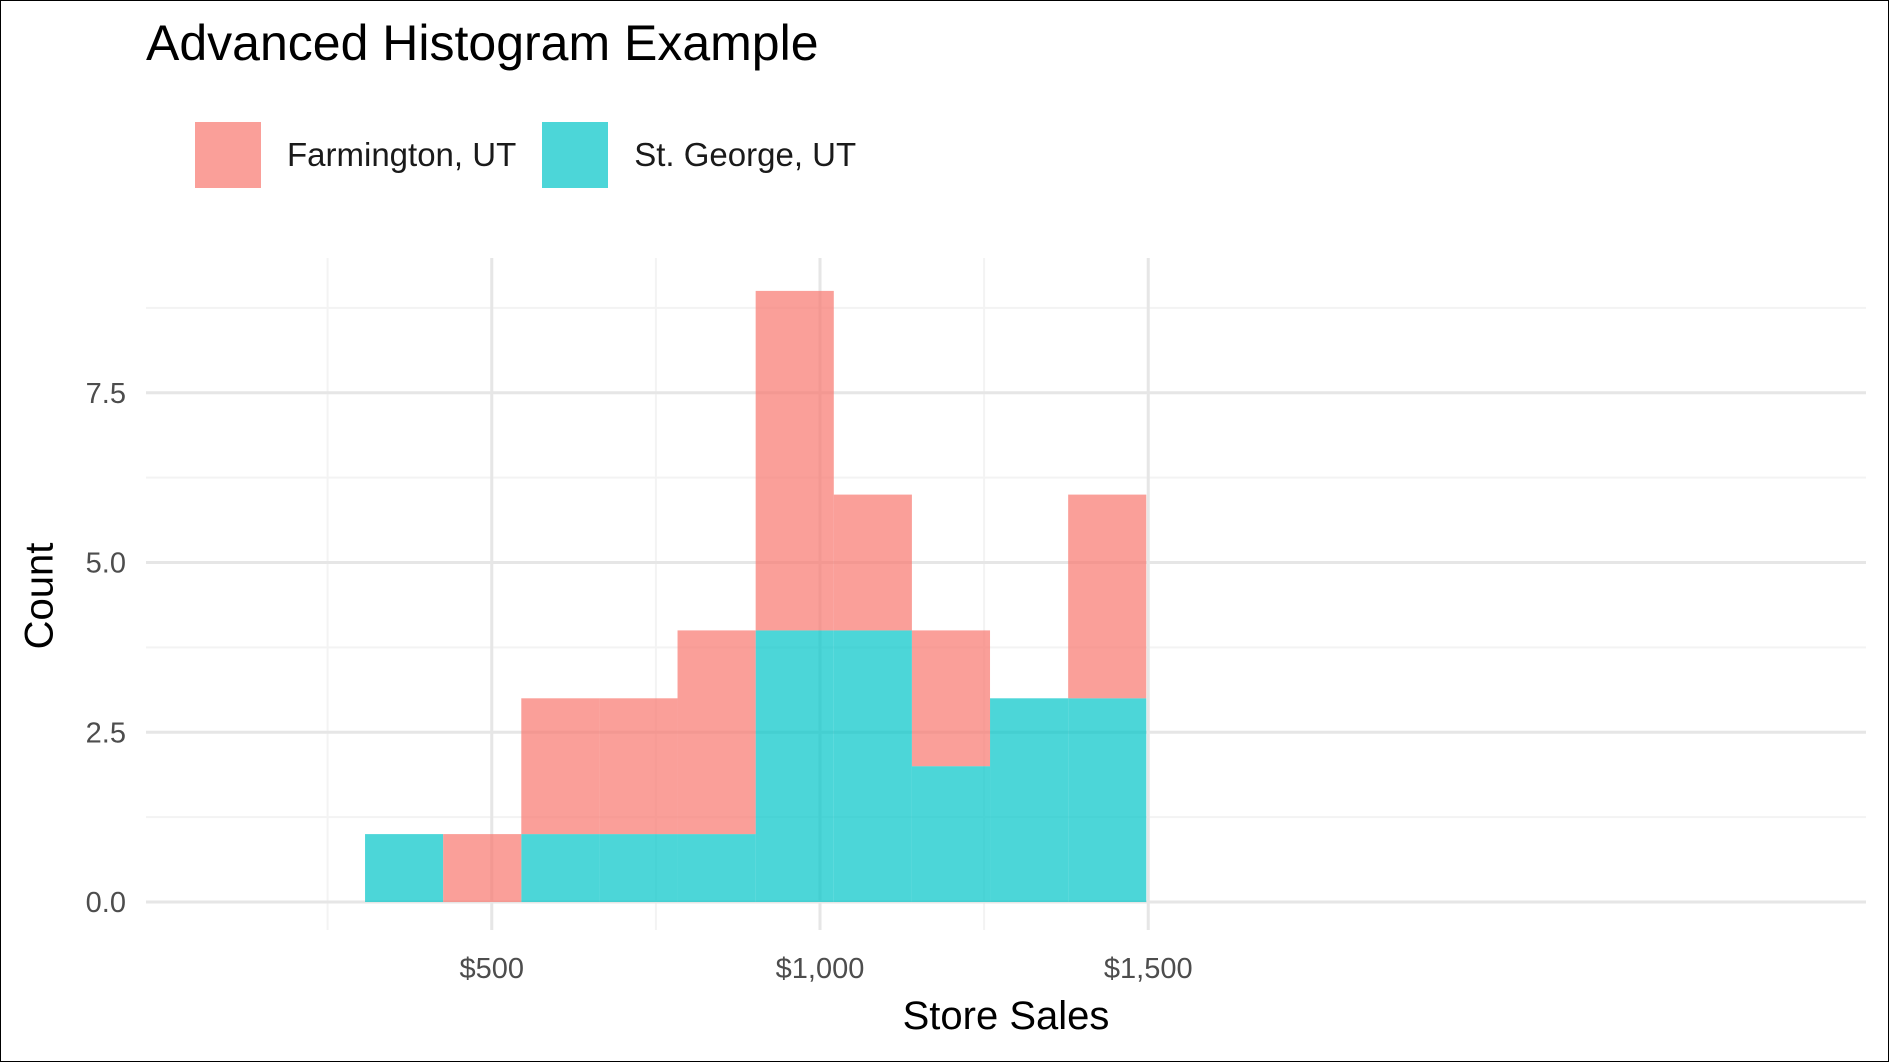 This screenshot has width=1889, height=1062. What do you see at coordinates (402, 154) in the screenshot?
I see `legend-label-farmington: Farmington, UT` at bounding box center [402, 154].